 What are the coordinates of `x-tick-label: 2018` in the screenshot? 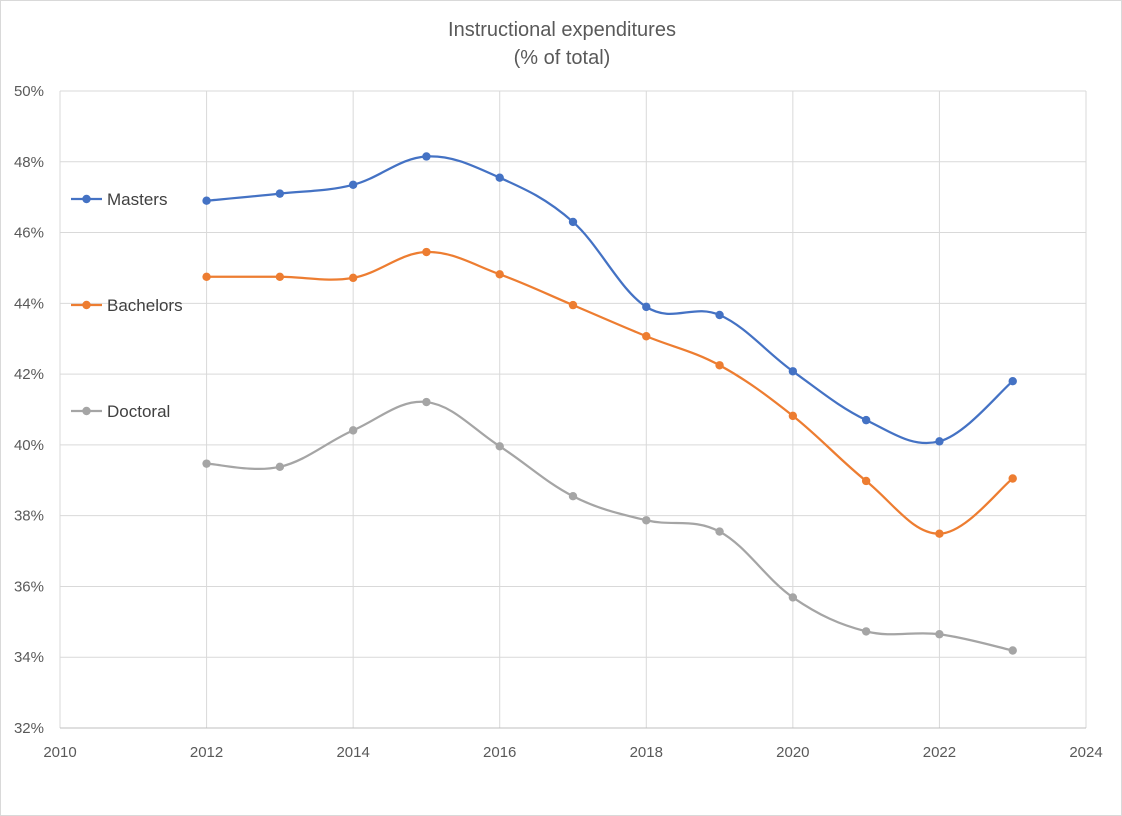 It's located at (646, 752).